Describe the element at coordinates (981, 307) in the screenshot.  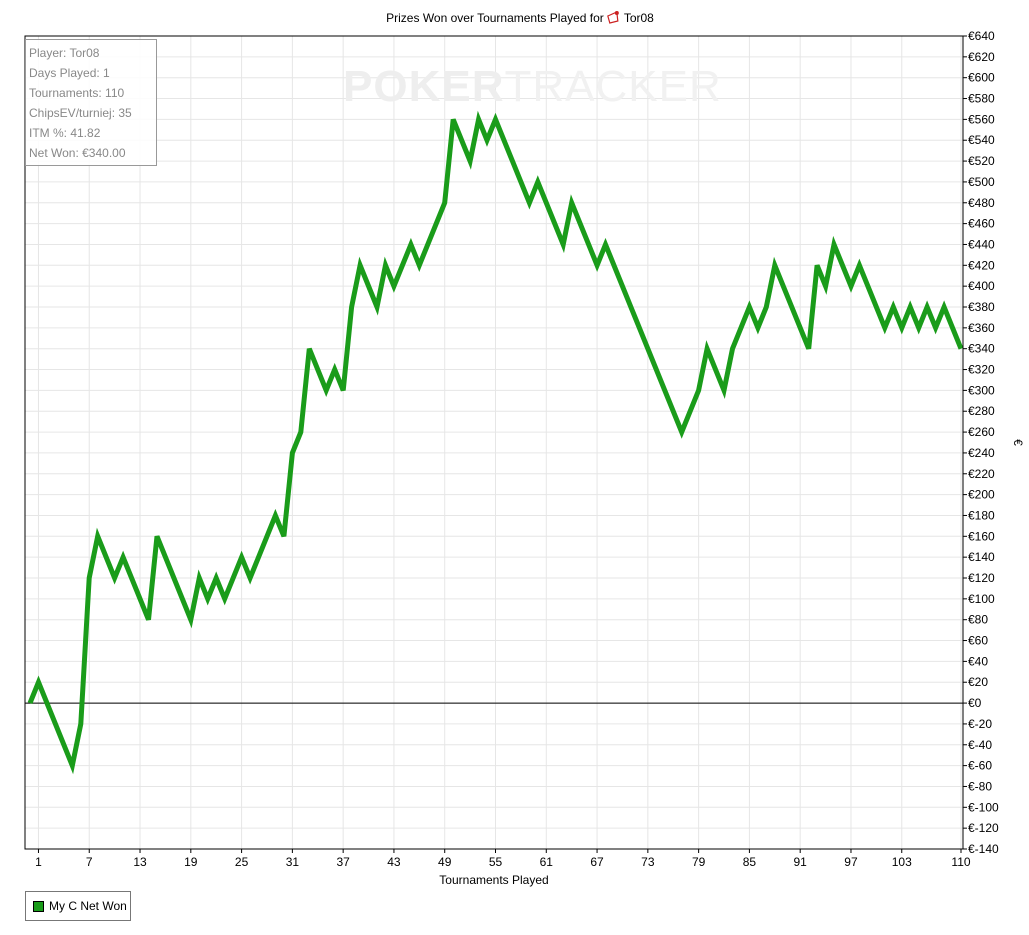
I see `y-tick-label: €380` at that location.